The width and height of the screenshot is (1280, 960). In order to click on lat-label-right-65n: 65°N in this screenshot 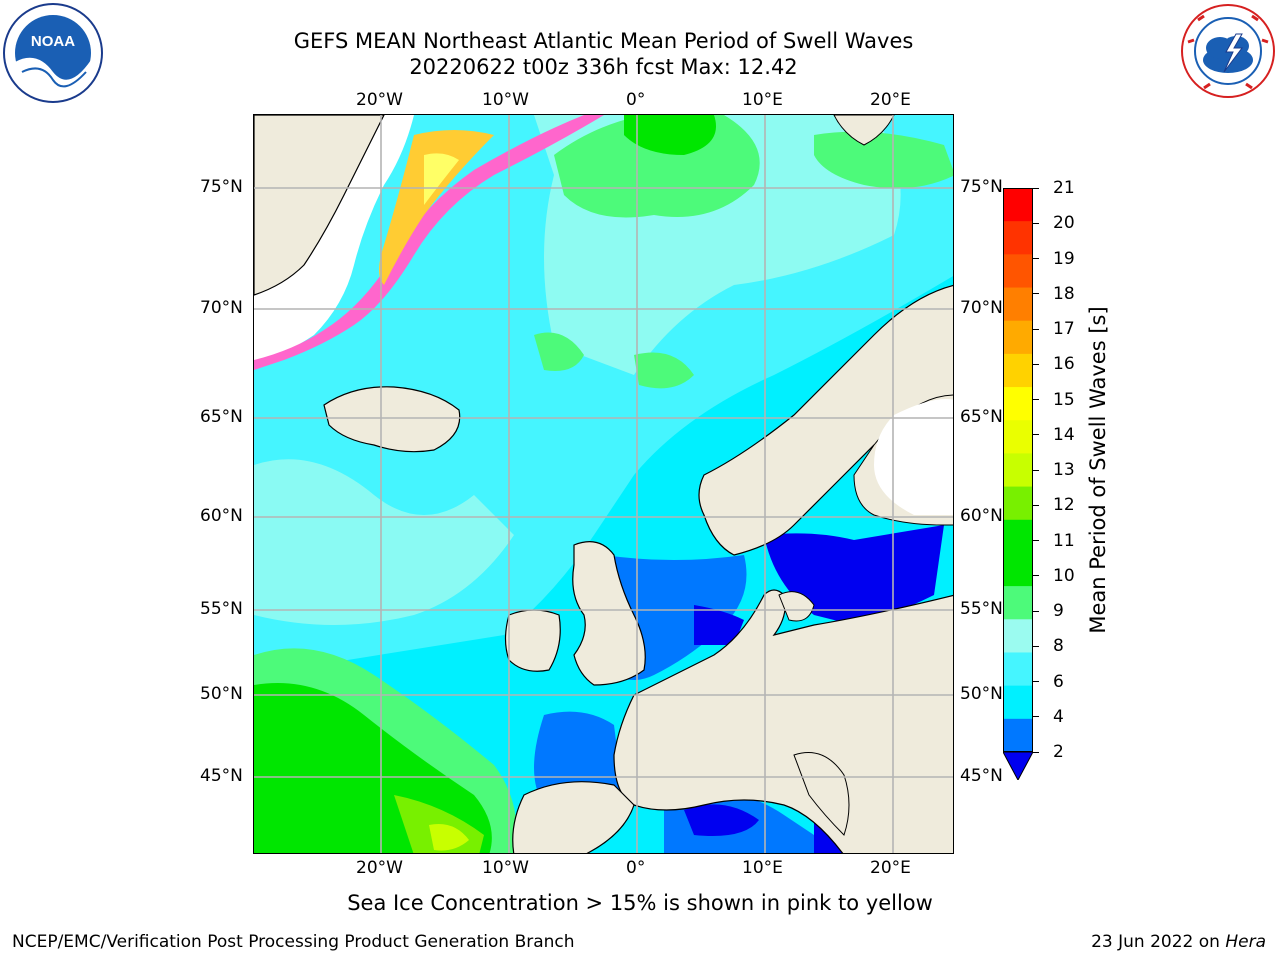, I will do `click(981, 417)`.